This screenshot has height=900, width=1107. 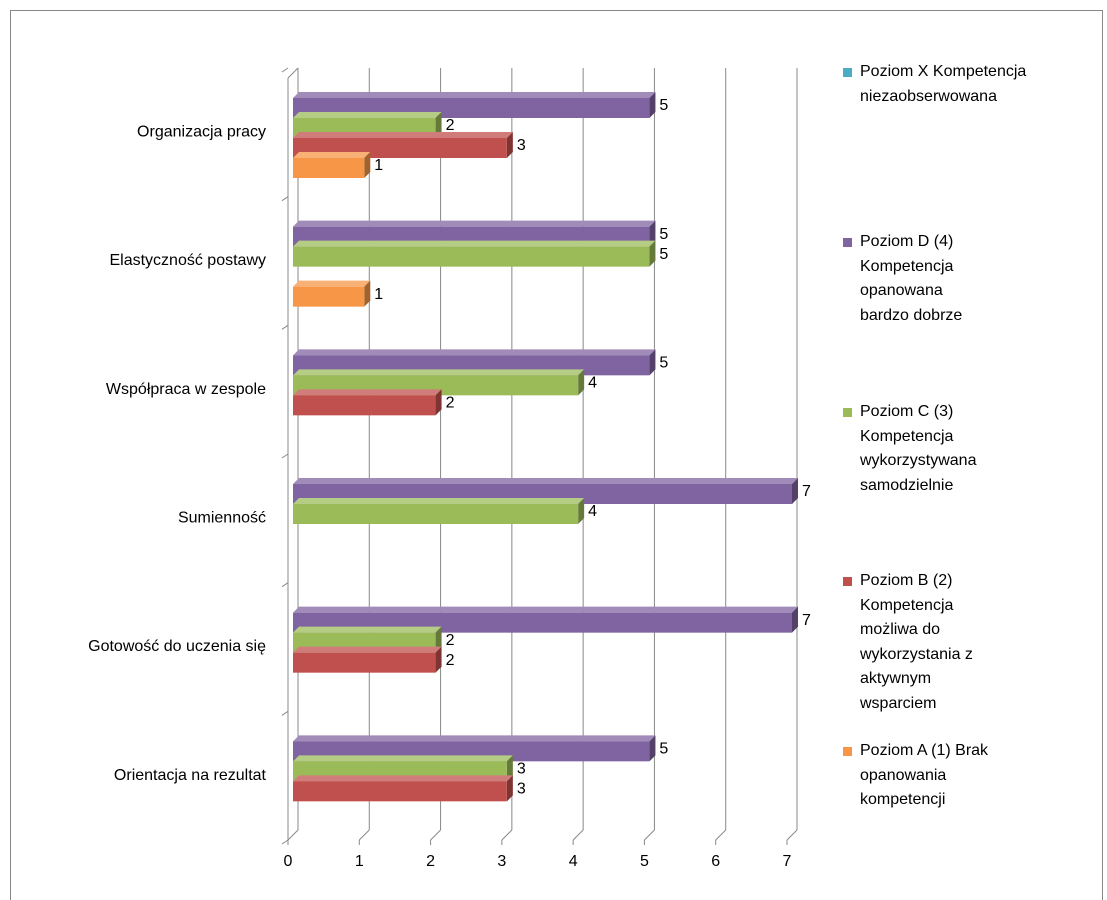 I want to click on x-tick-label: 5, so click(x=644, y=861).